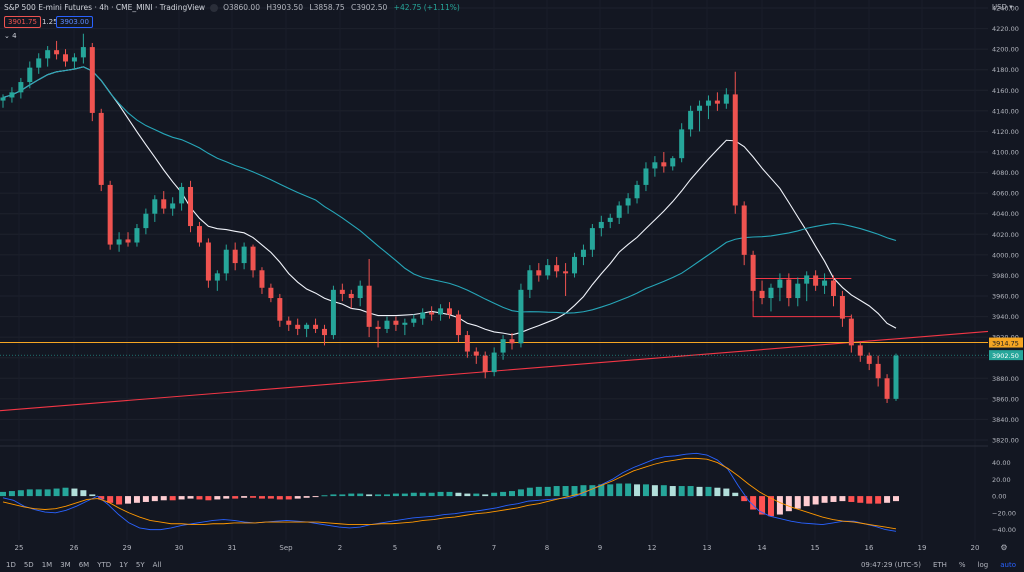 This screenshot has width=1024, height=572. Describe the element at coordinates (1005, 111) in the screenshot. I see `price-tick-label: 4140.00` at that location.